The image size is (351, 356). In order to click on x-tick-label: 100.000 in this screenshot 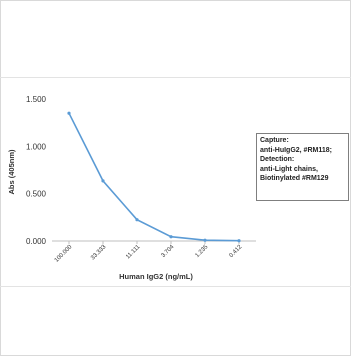, I will do `click(64, 254)`.